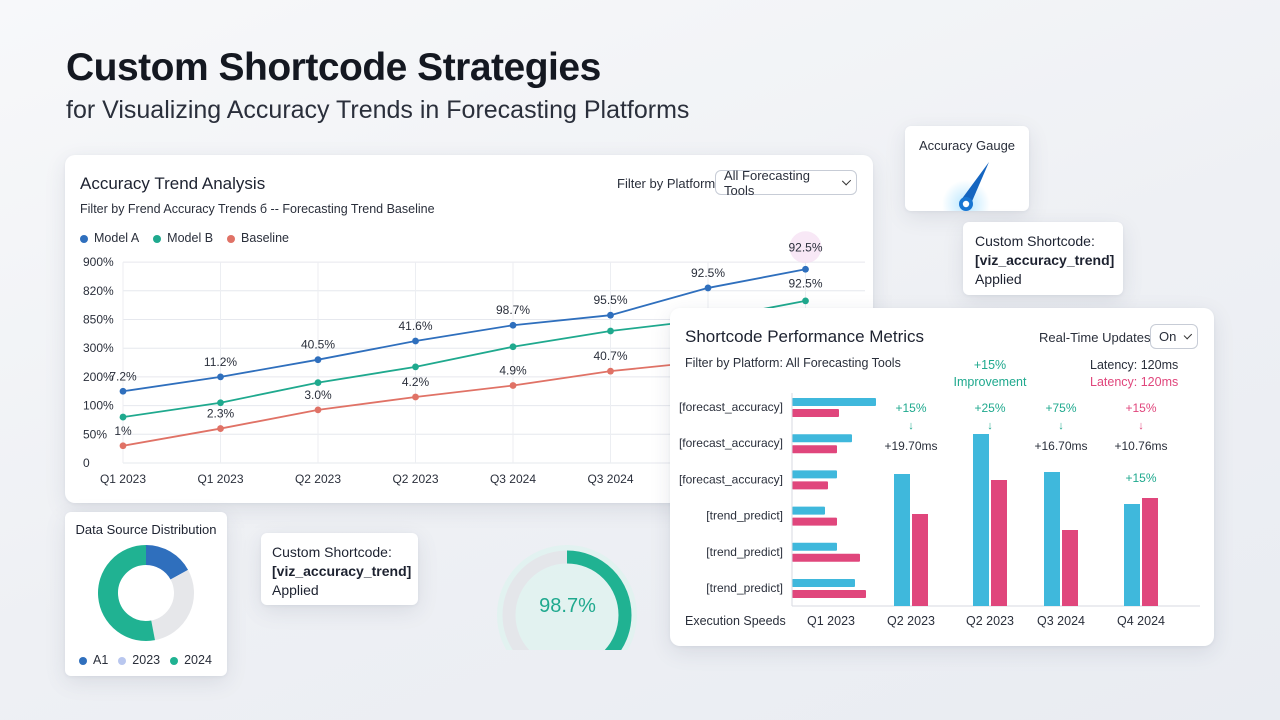 The width and height of the screenshot is (1280, 720). What do you see at coordinates (98, 377) in the screenshot?
I see `y-tick-label: 200%` at bounding box center [98, 377].